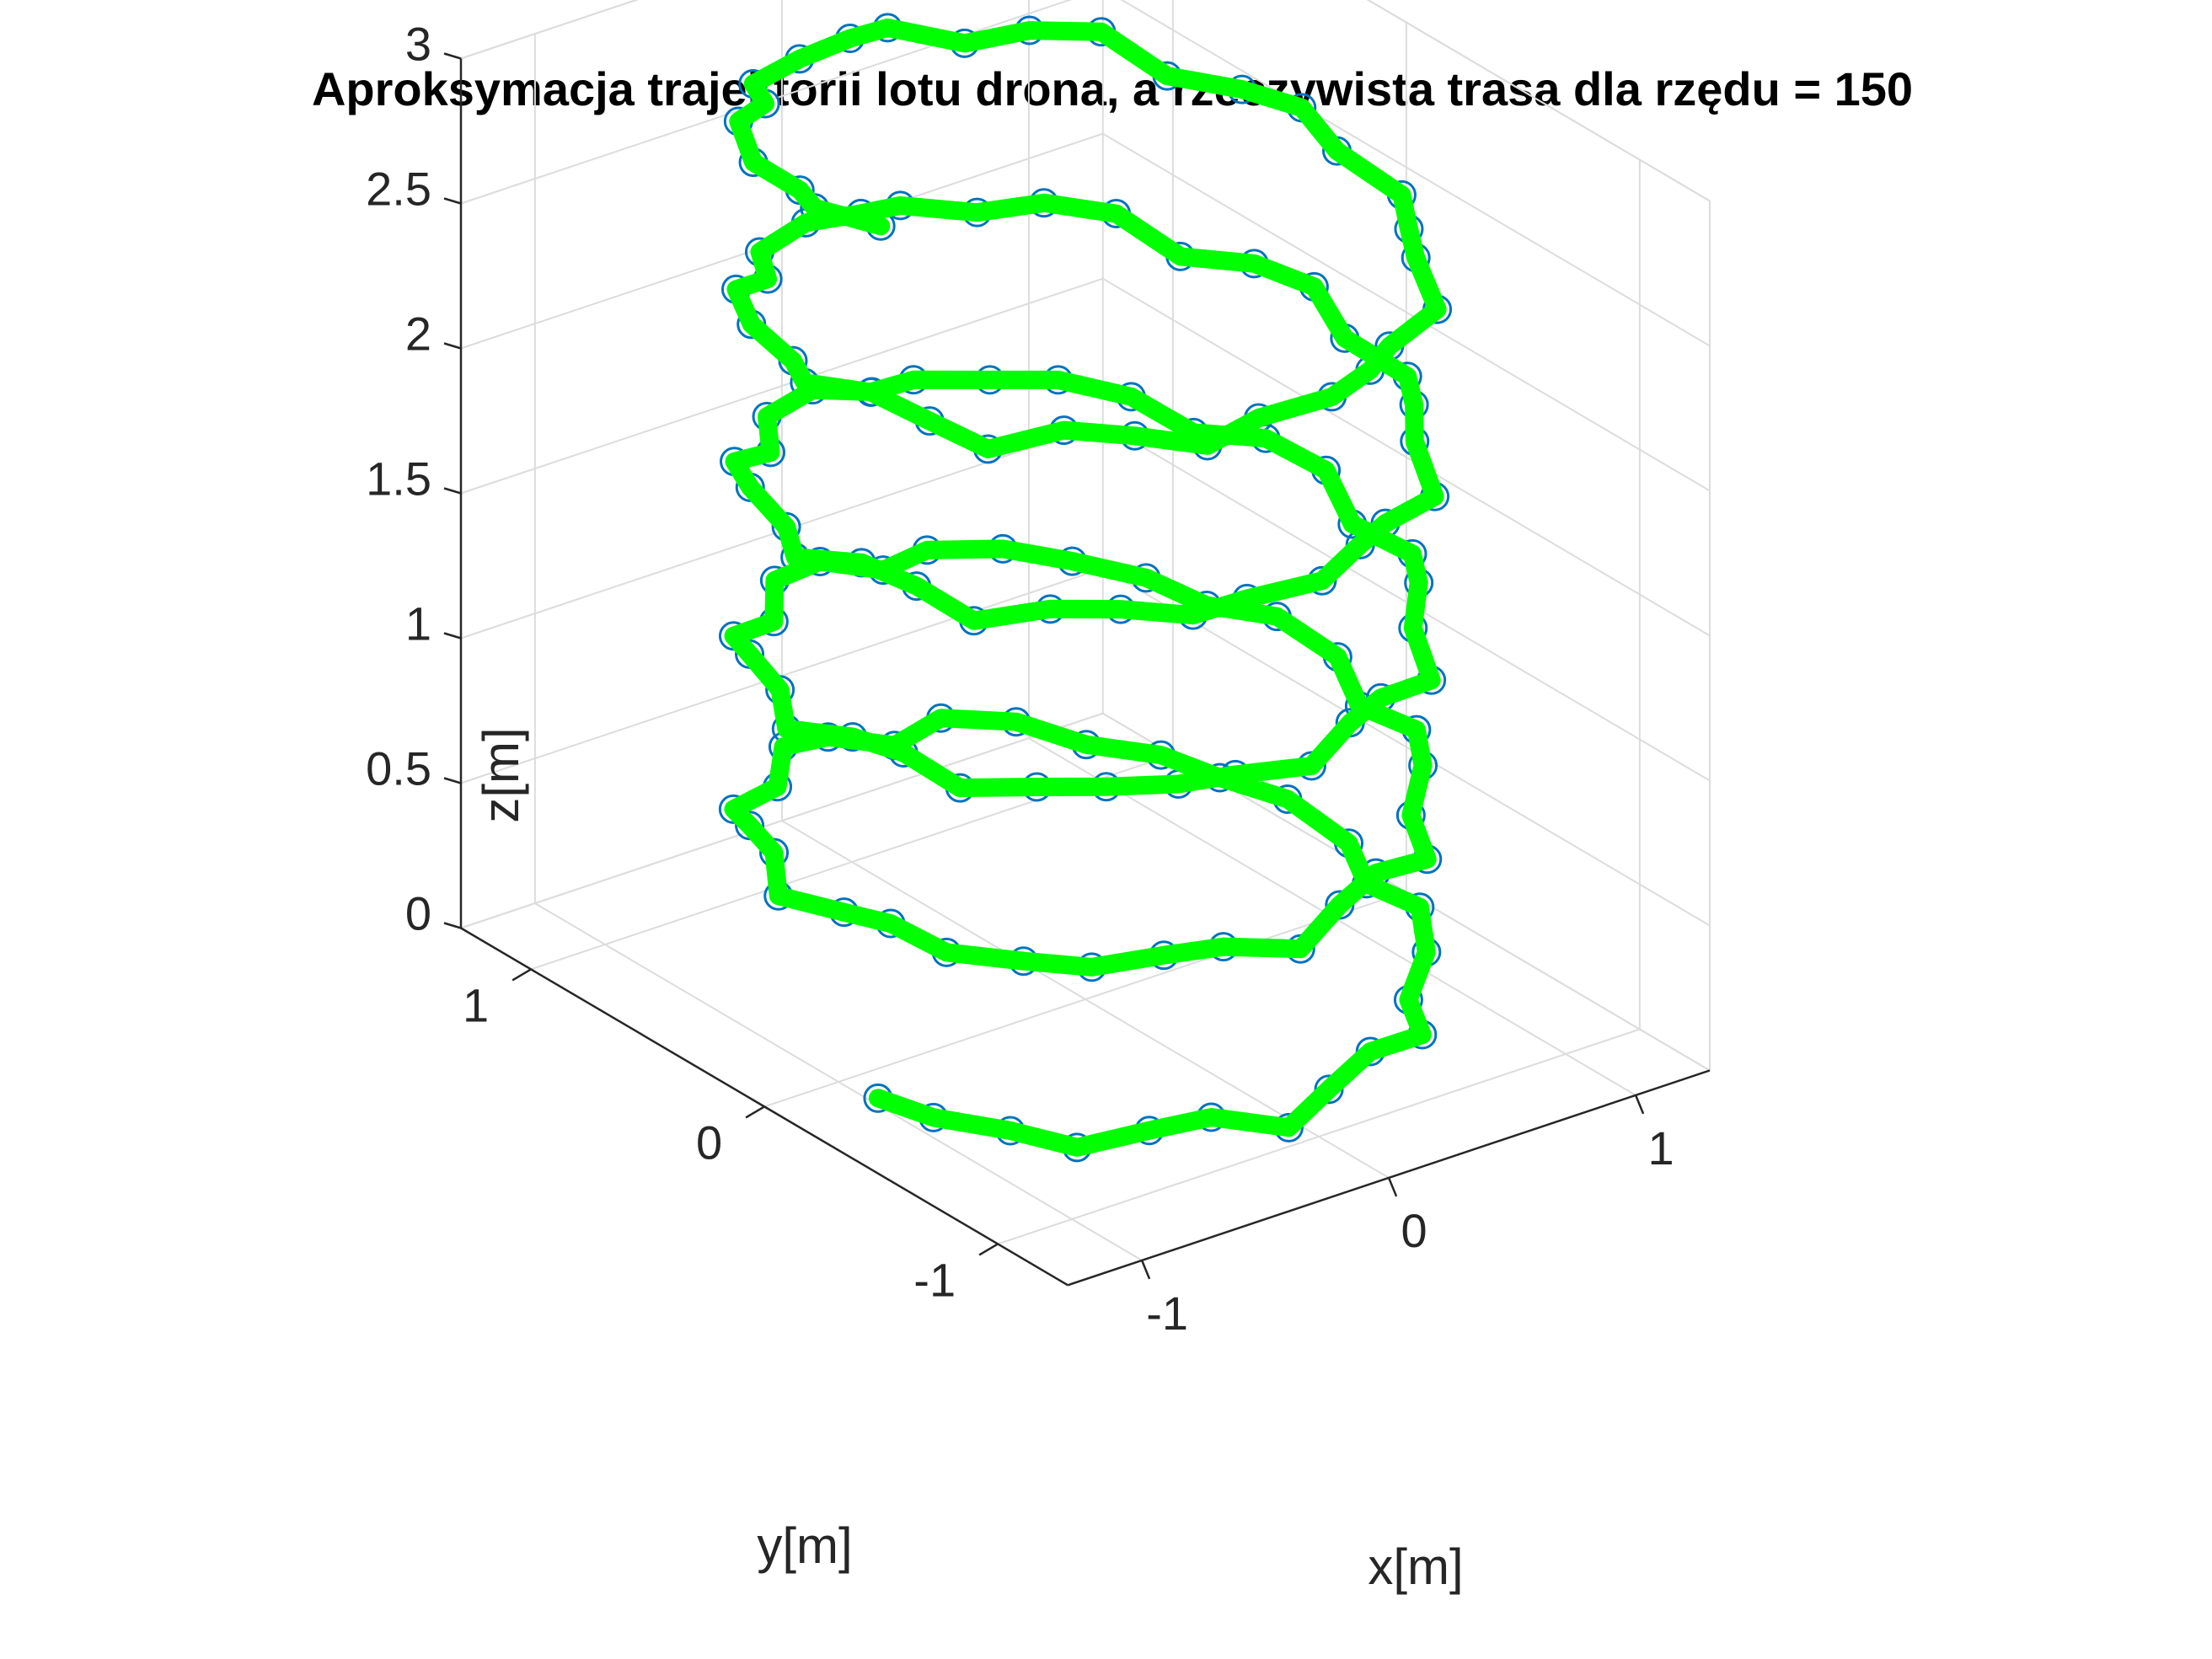 The width and height of the screenshot is (2212, 1659). What do you see at coordinates (399, 189) in the screenshot?
I see `z-tick-label: 2.5` at bounding box center [399, 189].